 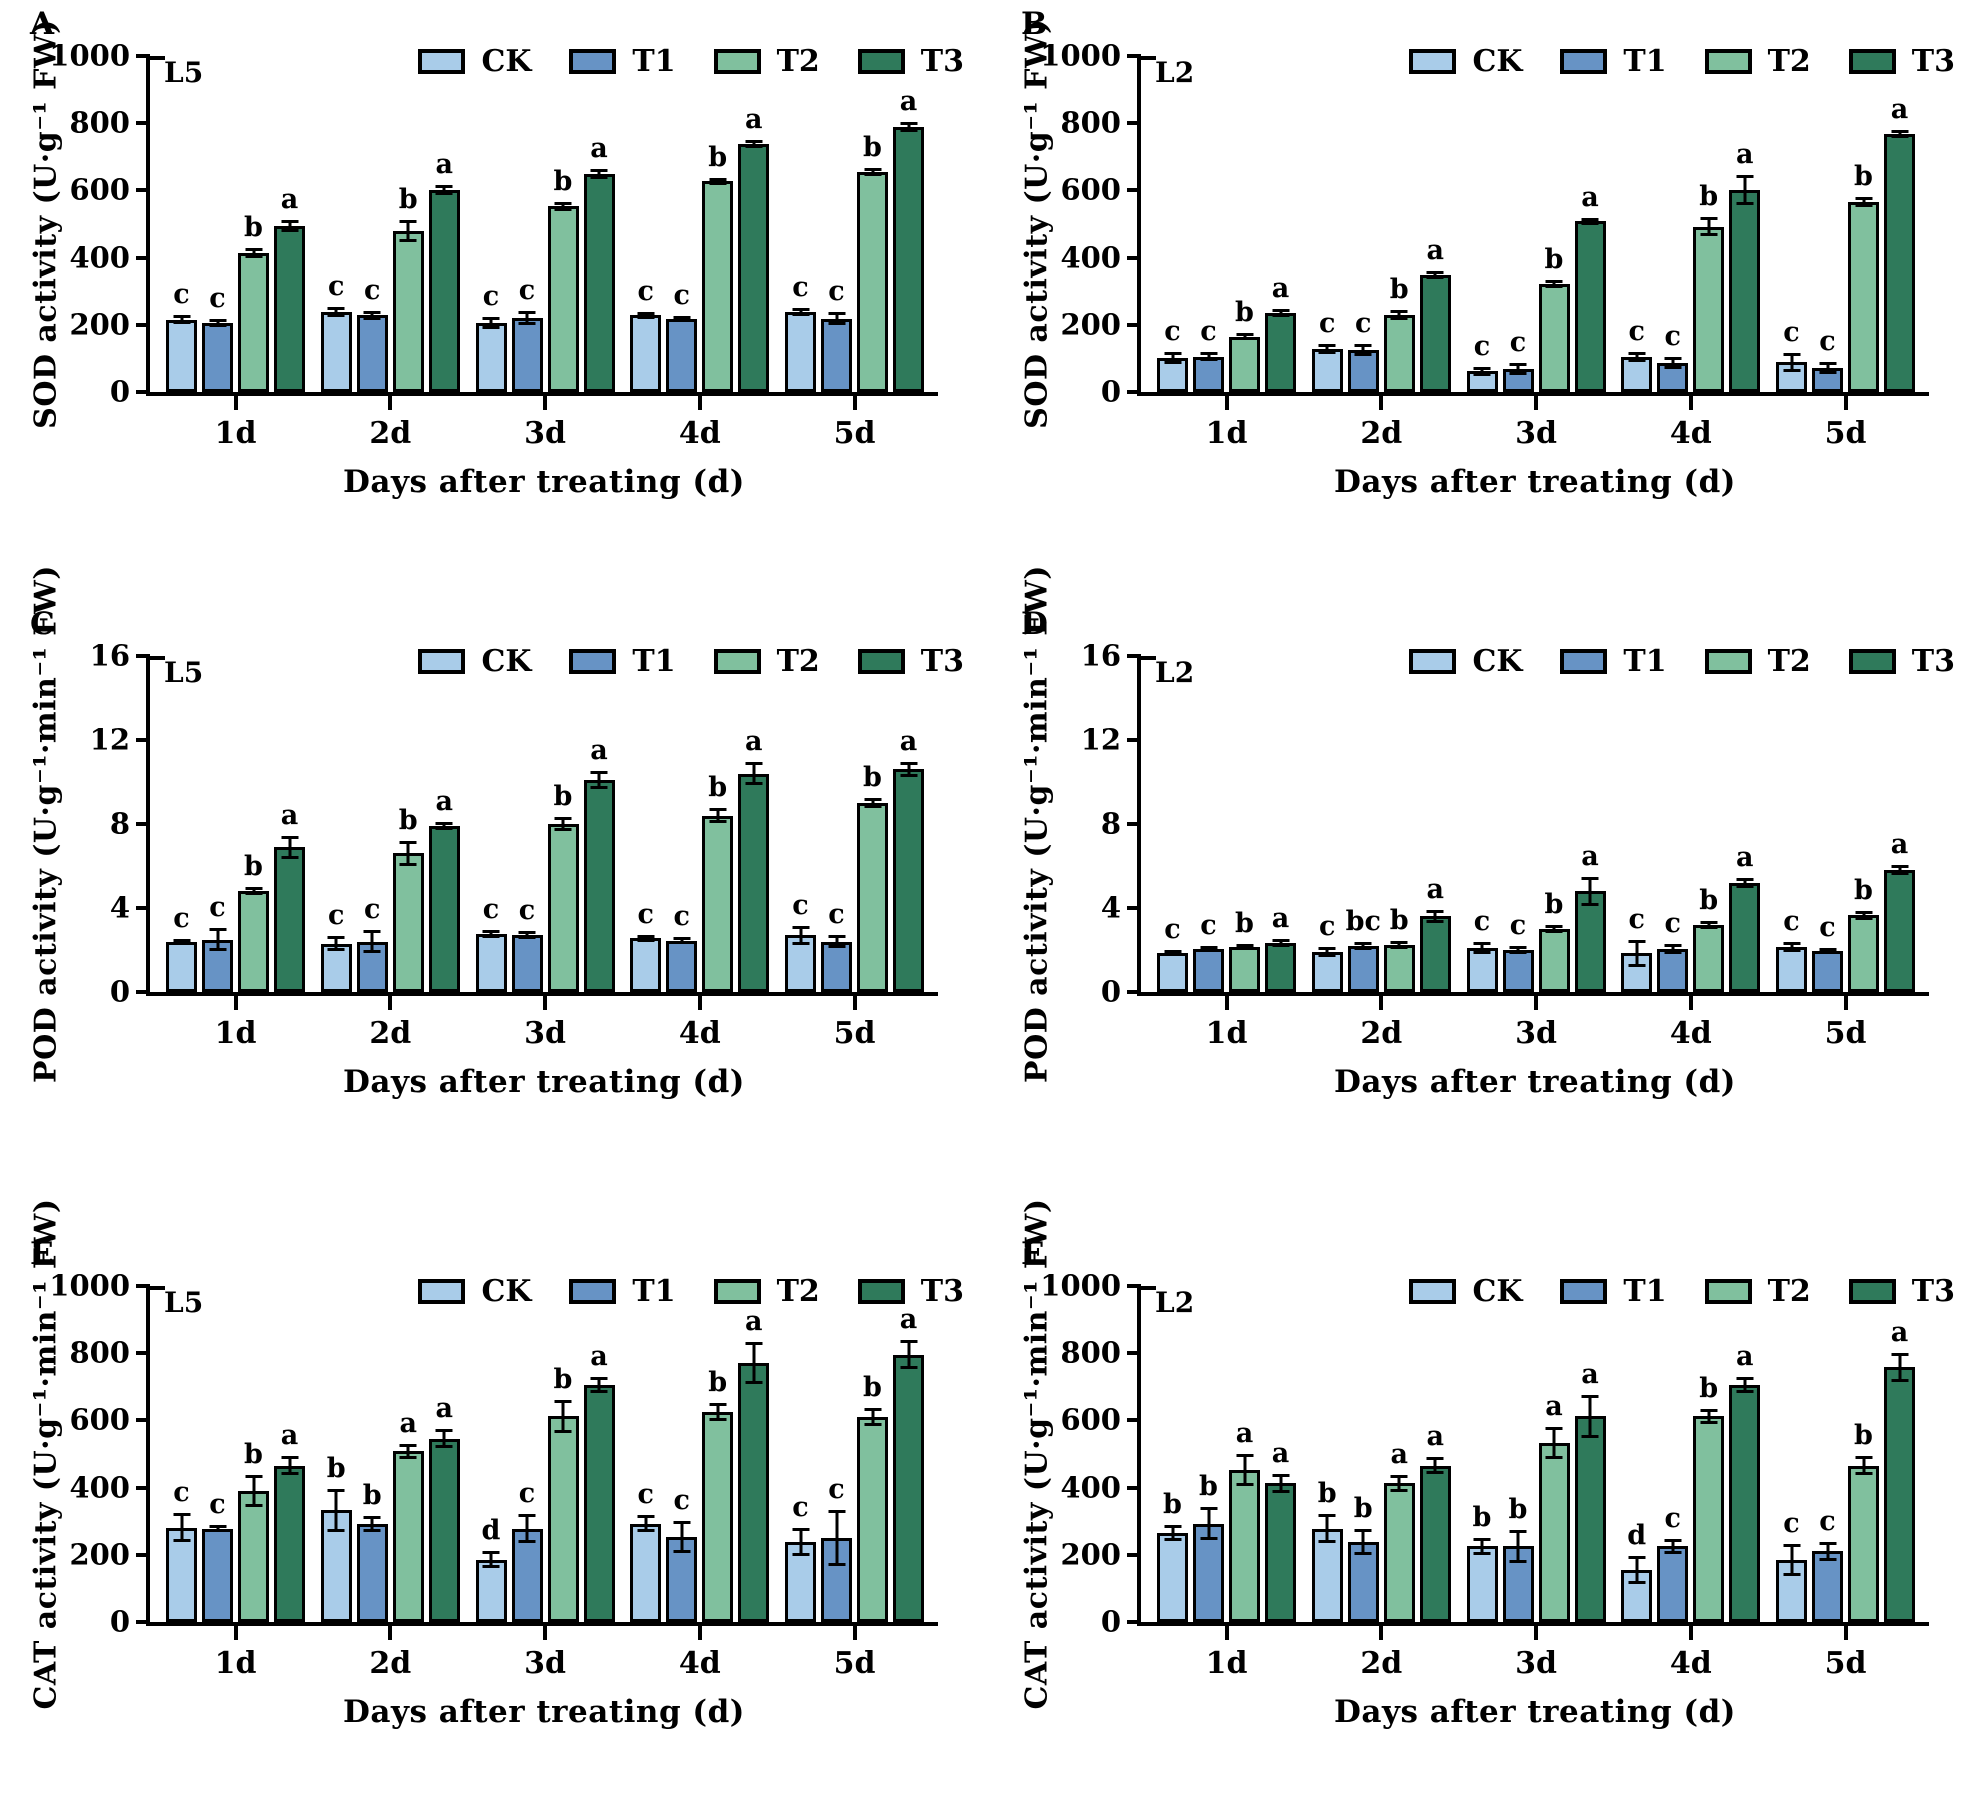 I want to click on bar-group: c c b a 5d, so click(x=1845, y=853).